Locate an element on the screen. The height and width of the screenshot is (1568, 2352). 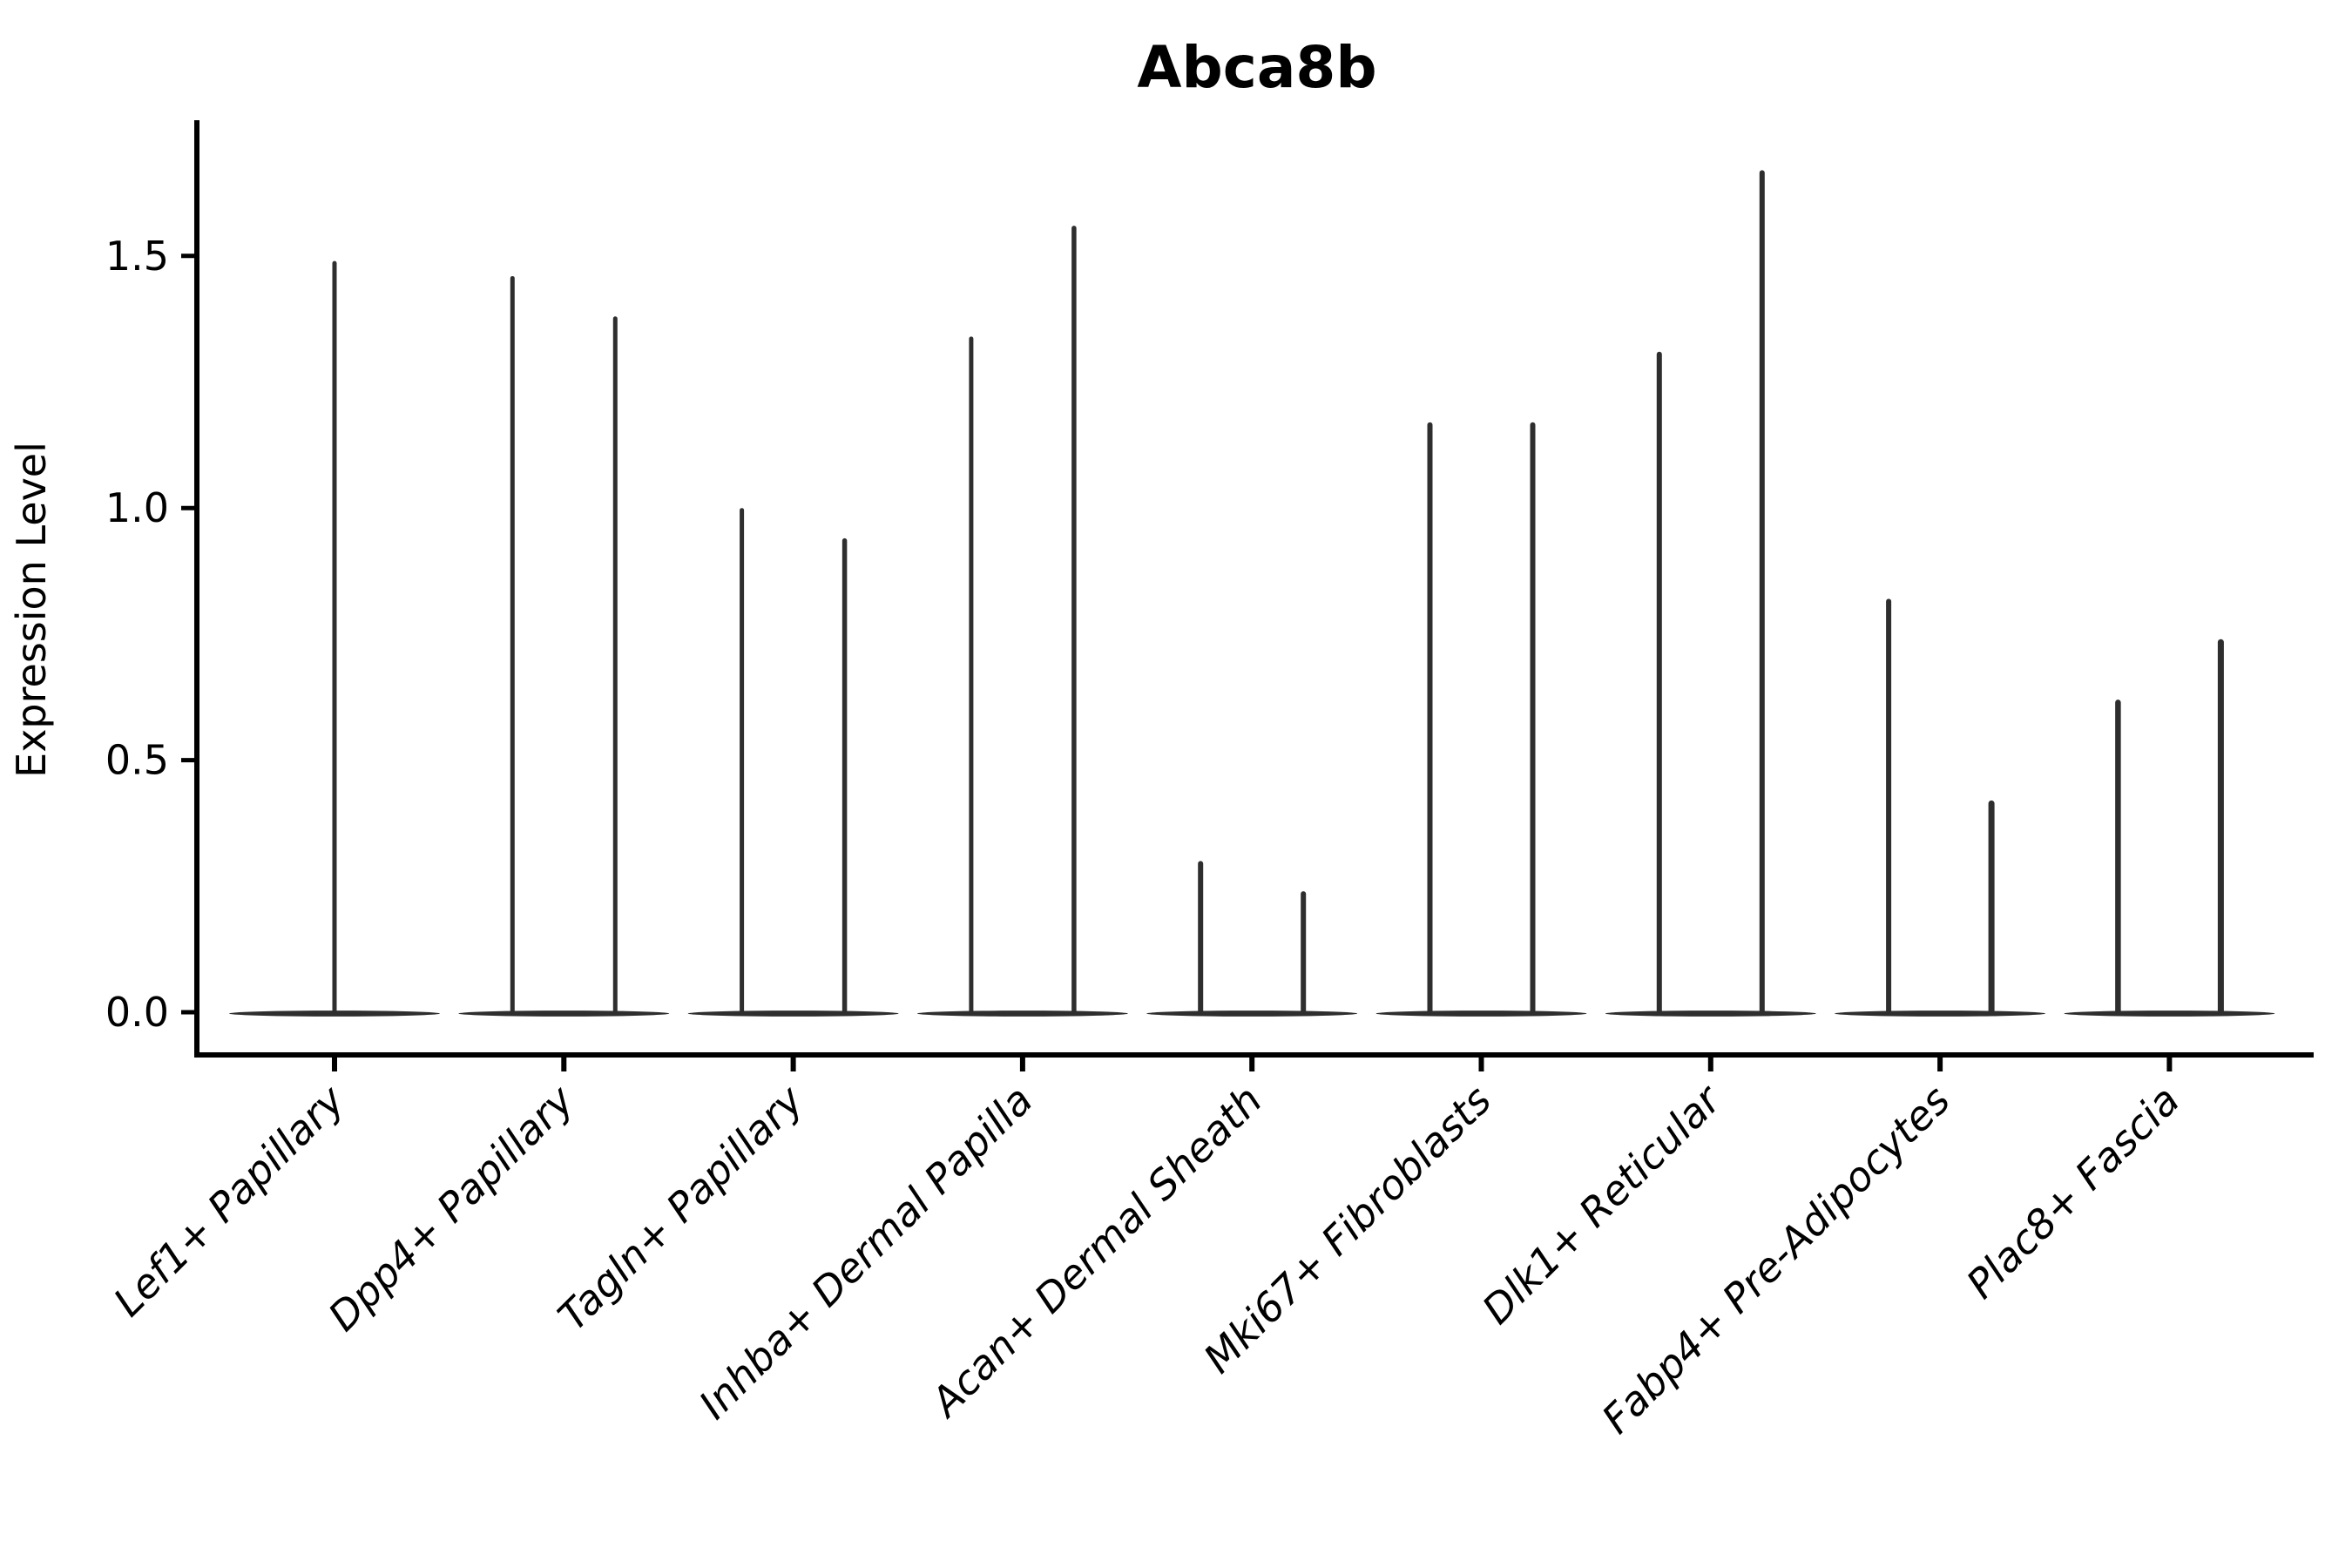
x-tick-label: Dlk1+ Reticular is located at coordinates (1602, 1203).